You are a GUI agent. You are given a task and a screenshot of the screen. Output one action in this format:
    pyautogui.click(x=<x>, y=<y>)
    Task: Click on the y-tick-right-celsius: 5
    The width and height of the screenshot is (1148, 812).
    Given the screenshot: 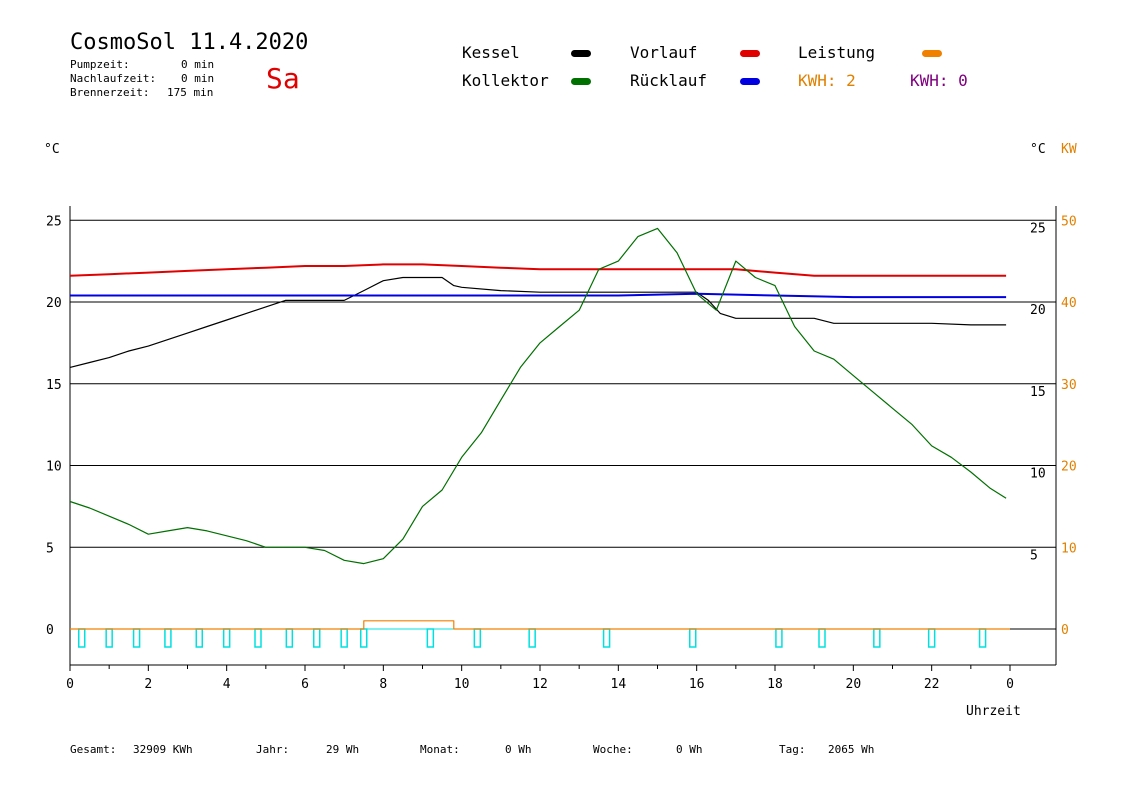 What is the action you would take?
    pyautogui.click(x=1034, y=555)
    